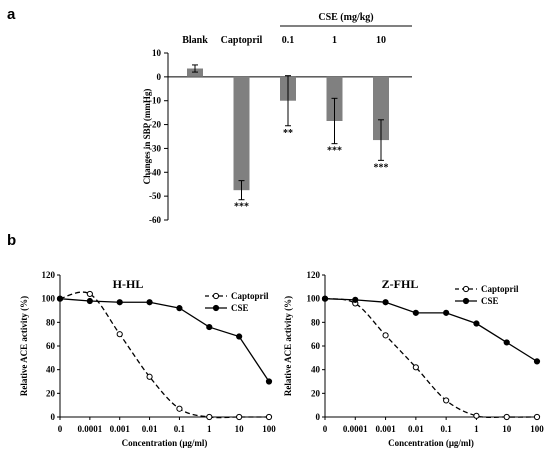 The image size is (550, 457). What do you see at coordinates (155, 125) in the screenshot?
I see `y-tick-label: -20` at bounding box center [155, 125].